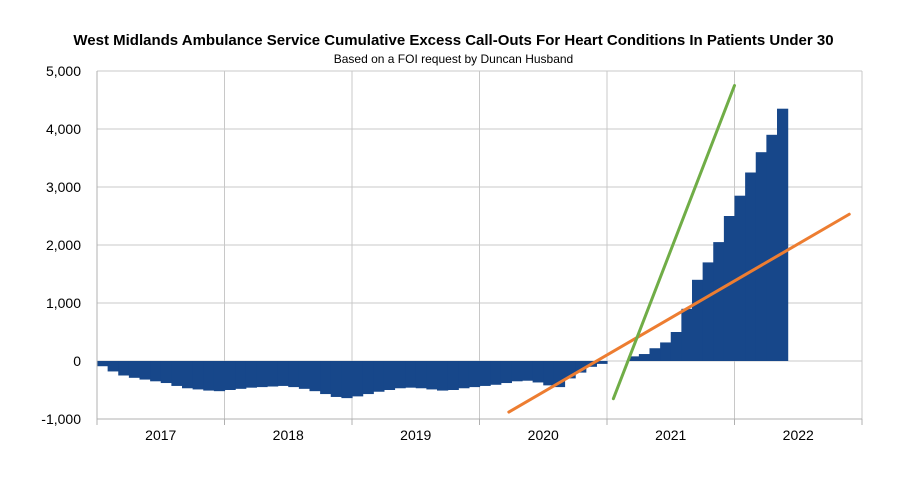  I want to click on chart-subtitle: Based on a FOI request by Duncan Husband, so click(453, 59).